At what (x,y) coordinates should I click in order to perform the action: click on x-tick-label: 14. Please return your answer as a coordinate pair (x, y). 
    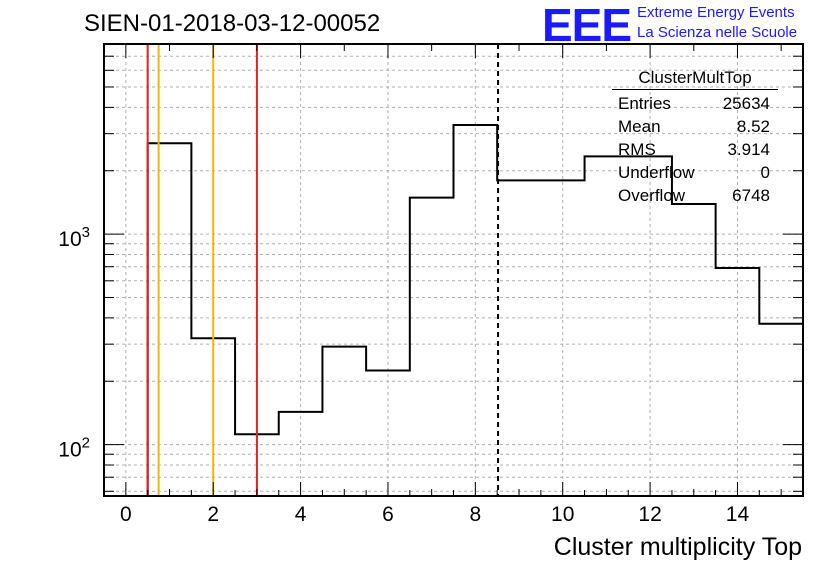
    Looking at the image, I should click on (738, 514).